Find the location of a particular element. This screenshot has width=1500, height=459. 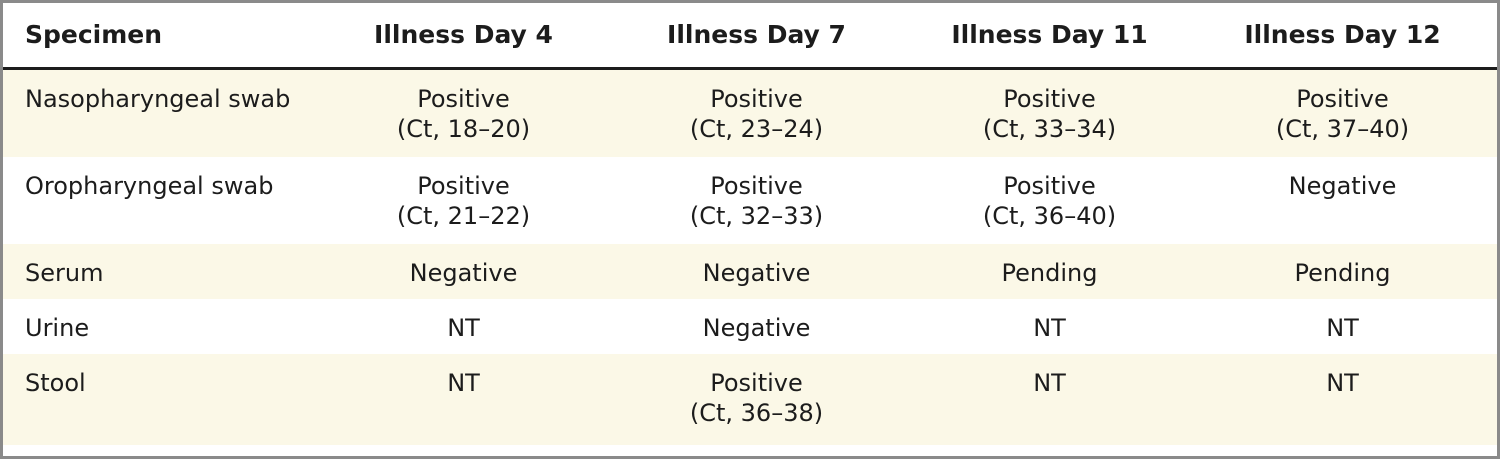

ct-value: (Ct, 37–40) is located at coordinates (1342, 129).